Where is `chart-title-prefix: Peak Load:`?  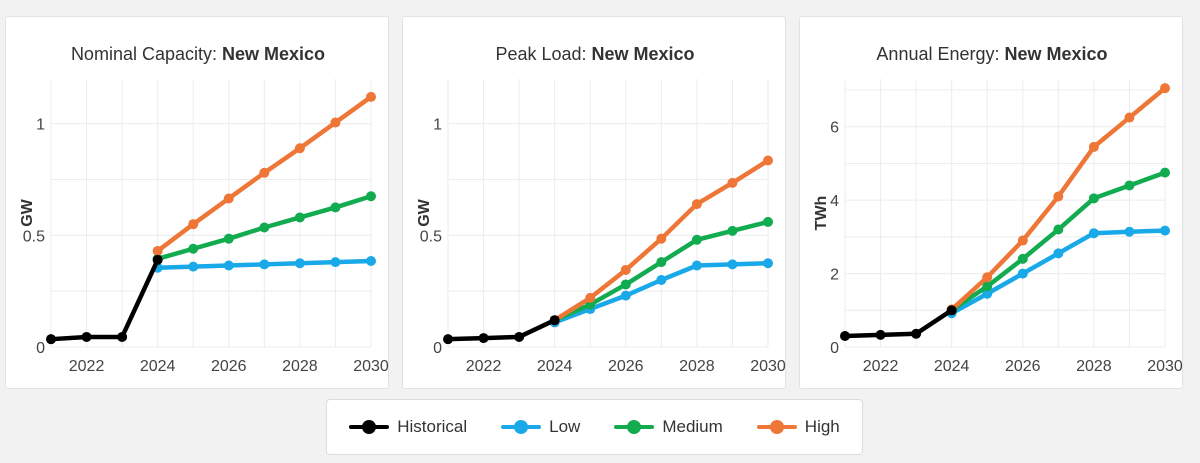
chart-title-prefix: Peak Load: is located at coordinates (543, 54).